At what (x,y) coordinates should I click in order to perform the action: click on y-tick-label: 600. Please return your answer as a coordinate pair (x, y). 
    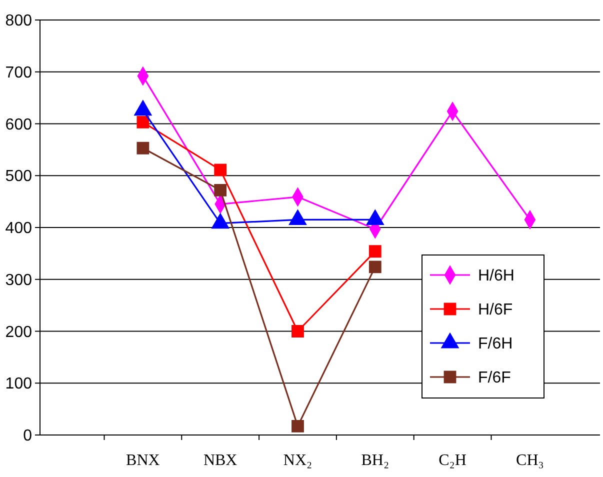
    Looking at the image, I should click on (18, 125).